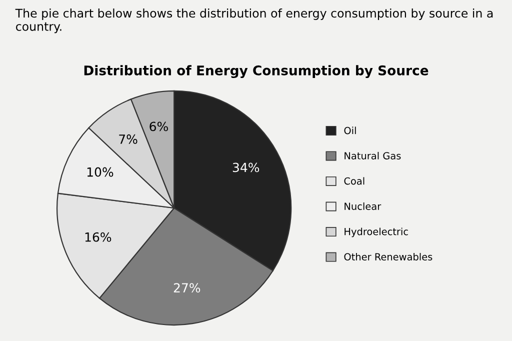  Describe the element at coordinates (256, 71) in the screenshot. I see `chart-title: Distribution of Energy Consumption by Source` at that location.